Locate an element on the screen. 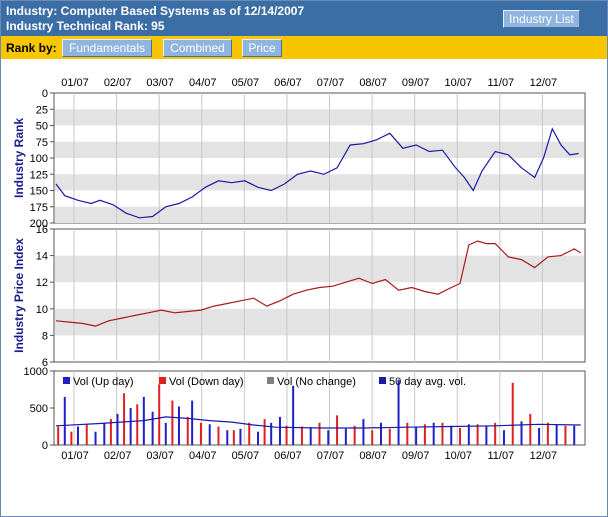 This screenshot has width=608, height=517. x-tick-label-top: 11/07 is located at coordinates (500, 83).